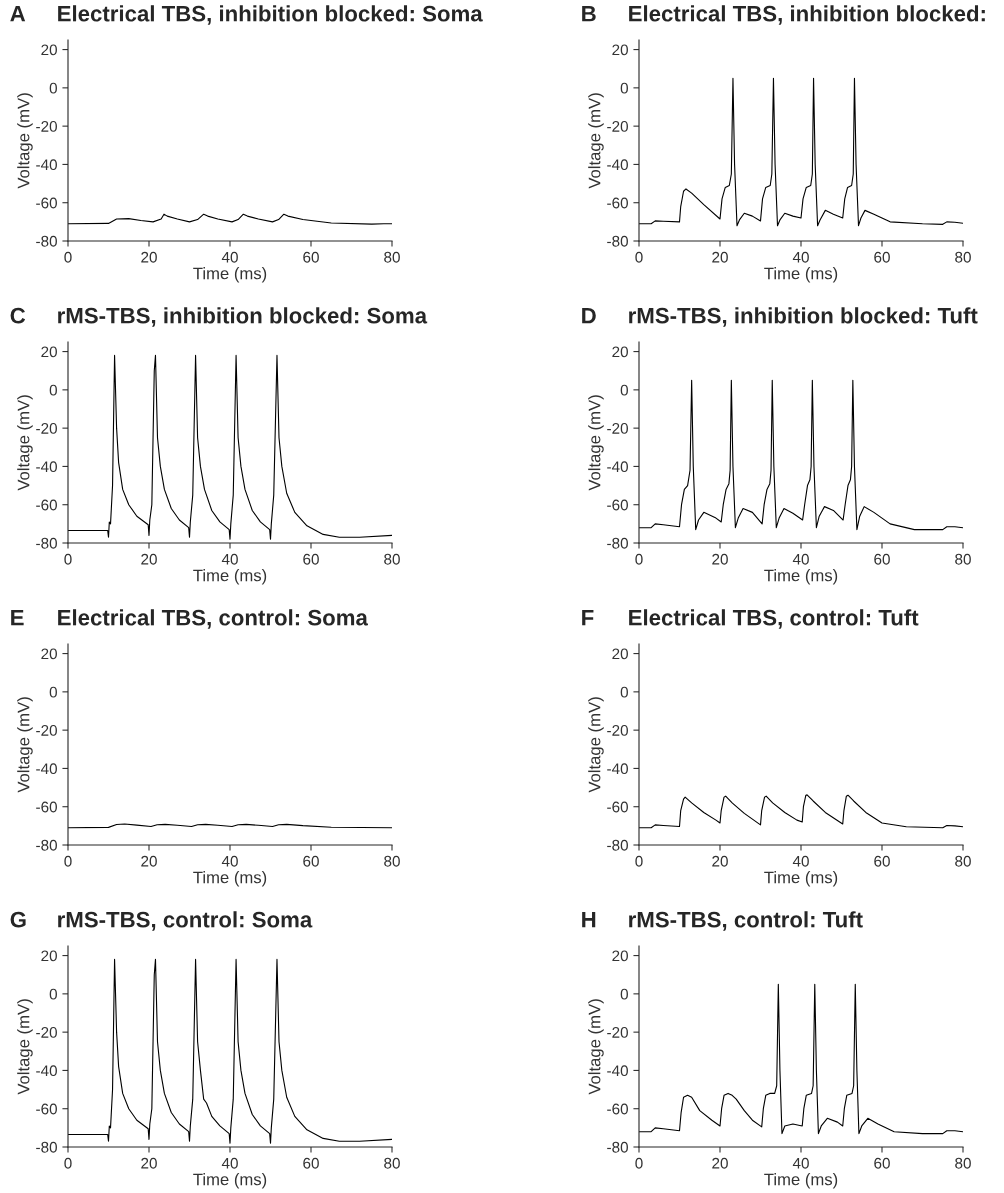 Image resolution: width=1004 pixels, height=1193 pixels. Describe the element at coordinates (807, 15) in the screenshot. I see `chart-title: Electrical TBS, inhibition blocked:` at that location.